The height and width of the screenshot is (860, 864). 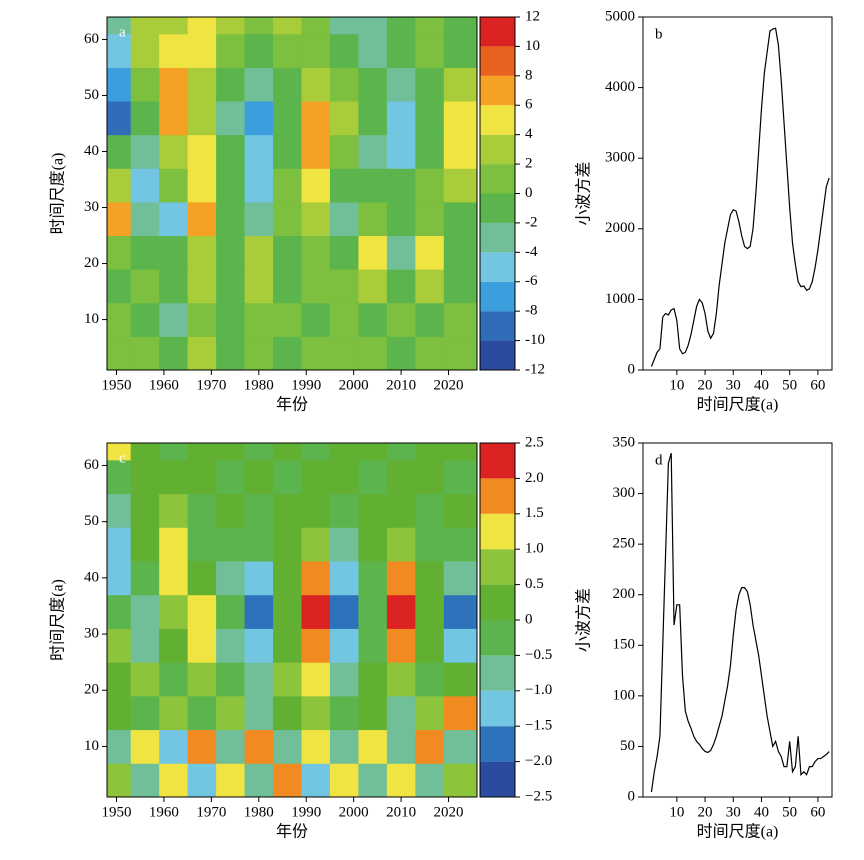 What do you see at coordinates (789, 812) in the screenshot?
I see `x-tick-label: 50` at bounding box center [789, 812].